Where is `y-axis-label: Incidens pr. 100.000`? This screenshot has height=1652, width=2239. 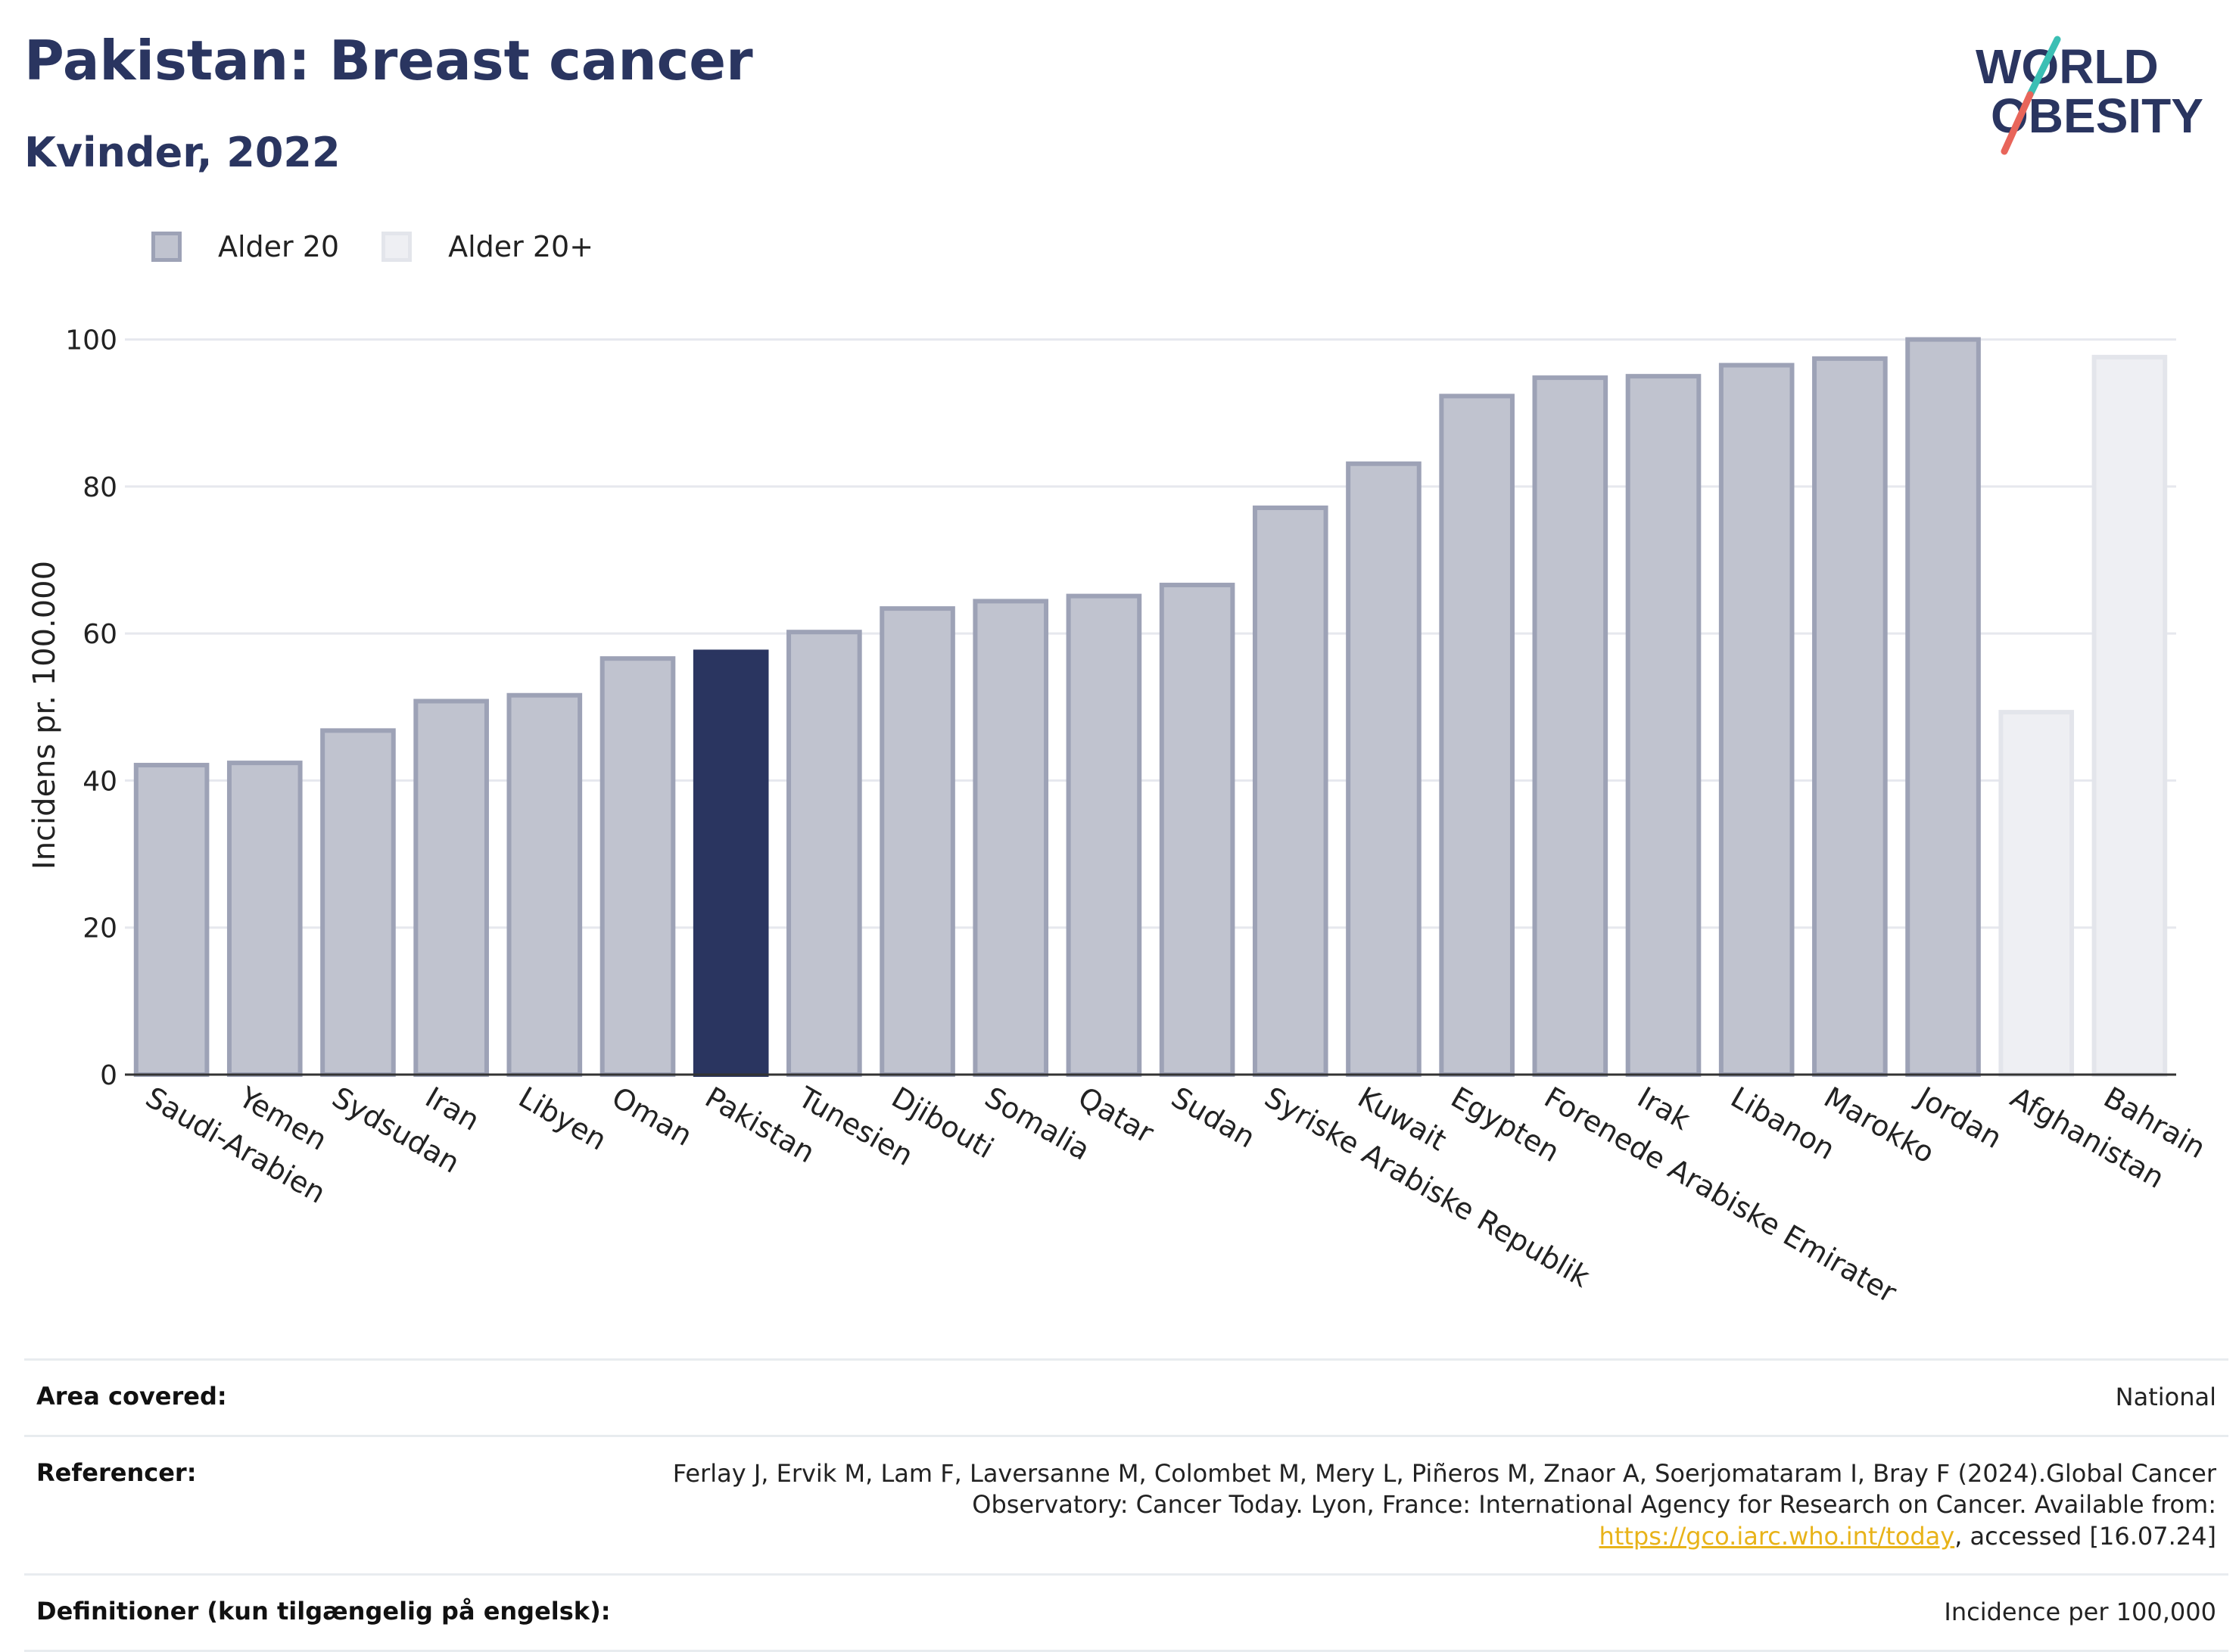 y-axis-label: Incidens pr. 100.000 is located at coordinates (45, 716).